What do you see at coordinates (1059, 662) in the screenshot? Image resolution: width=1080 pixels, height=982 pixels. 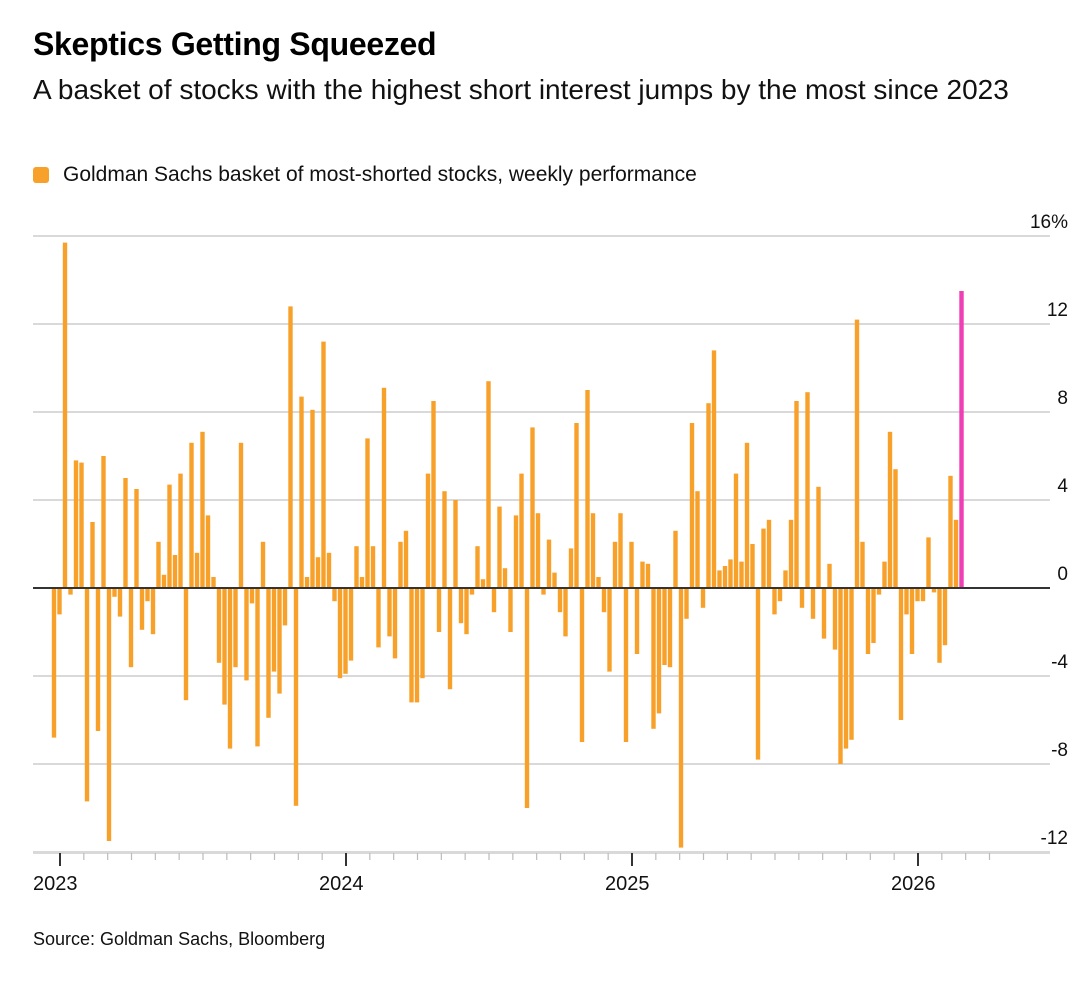 I see `y-tick-label: -4` at bounding box center [1059, 662].